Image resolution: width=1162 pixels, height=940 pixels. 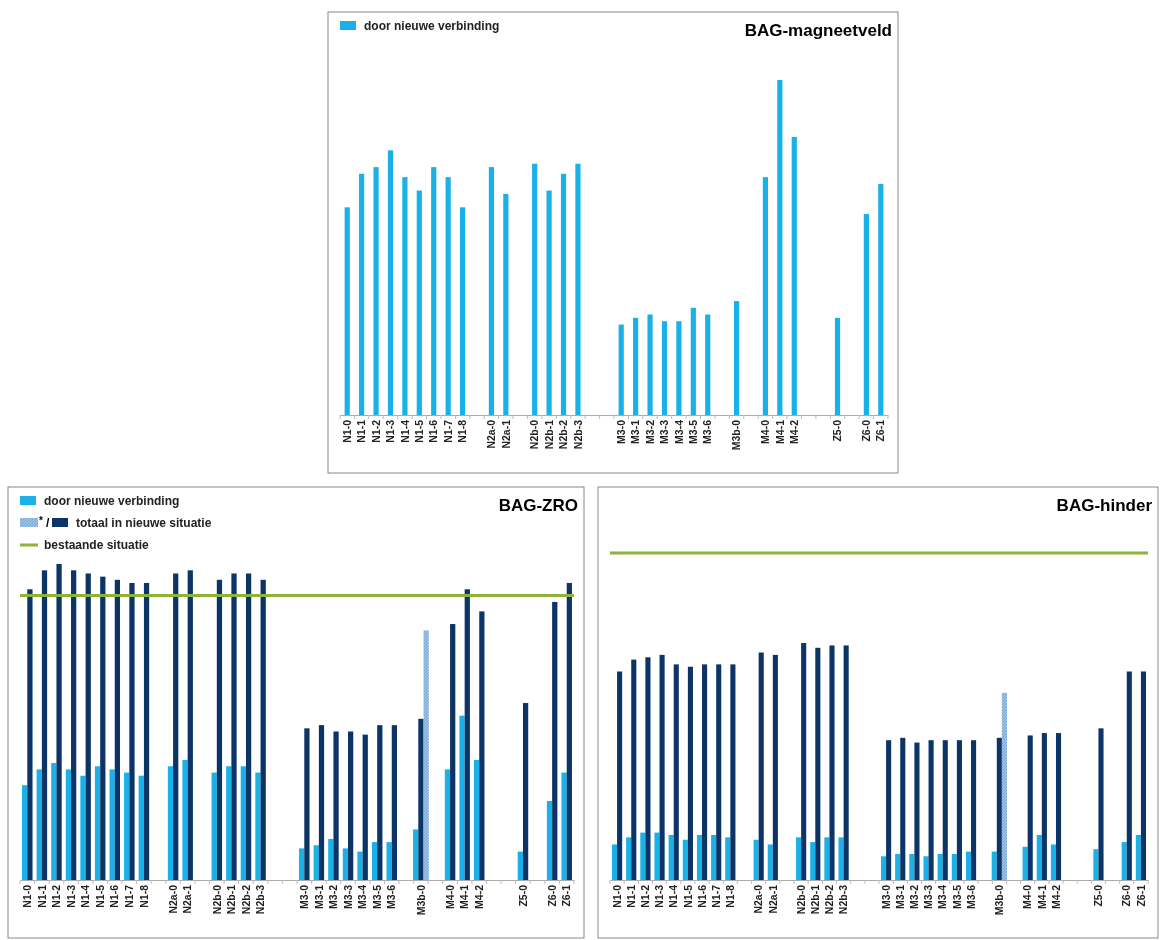 What do you see at coordinates (800, 899) in the screenshot?
I see `x-tick-label: N2b-0` at bounding box center [800, 899].